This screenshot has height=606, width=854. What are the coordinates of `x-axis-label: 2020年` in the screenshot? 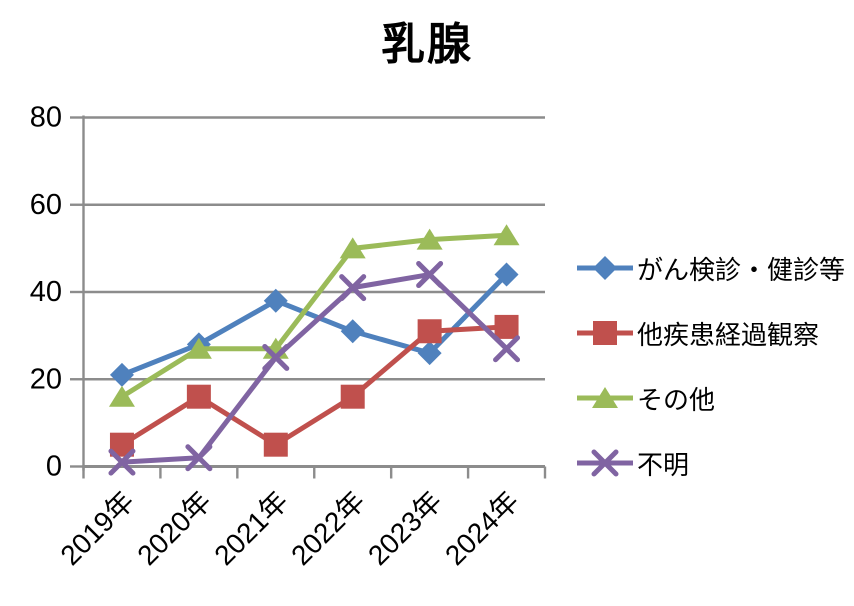 It's located at (174, 528).